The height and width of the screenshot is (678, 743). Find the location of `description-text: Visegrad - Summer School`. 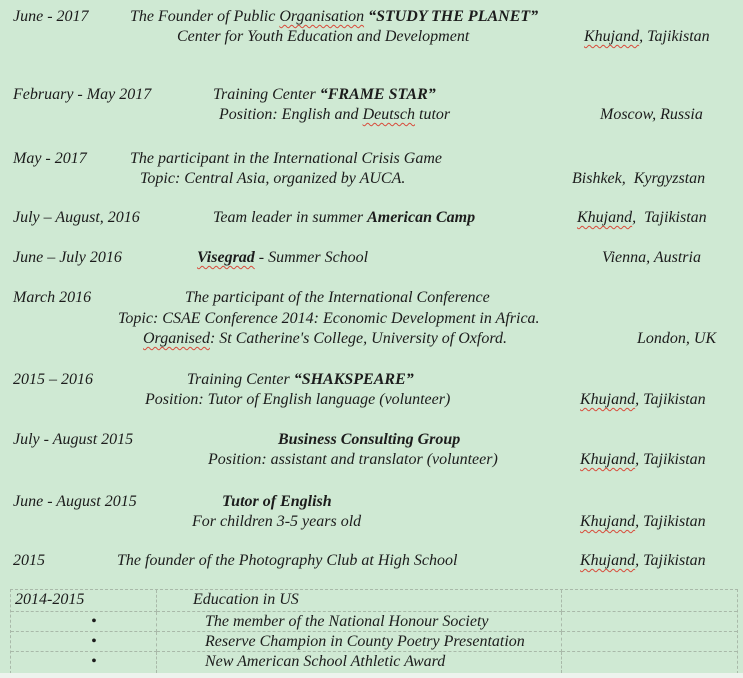

description-text: Visegrad - Summer School is located at coordinates (282, 258).